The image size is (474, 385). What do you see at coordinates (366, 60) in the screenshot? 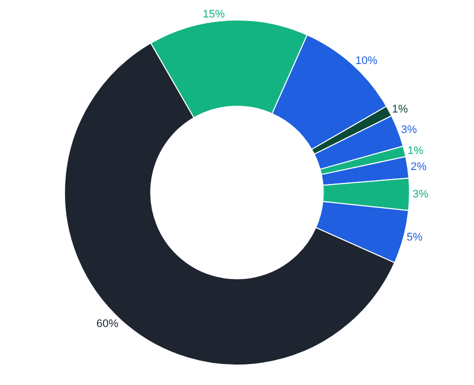
I see `data-label: 10%` at bounding box center [366, 60].